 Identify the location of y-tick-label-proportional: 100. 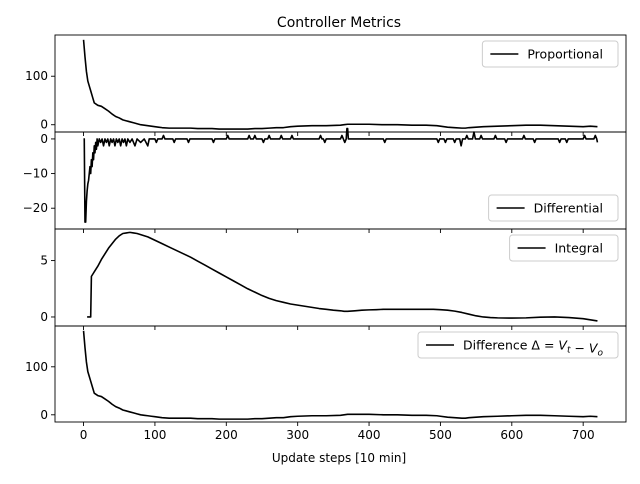
(36, 76).